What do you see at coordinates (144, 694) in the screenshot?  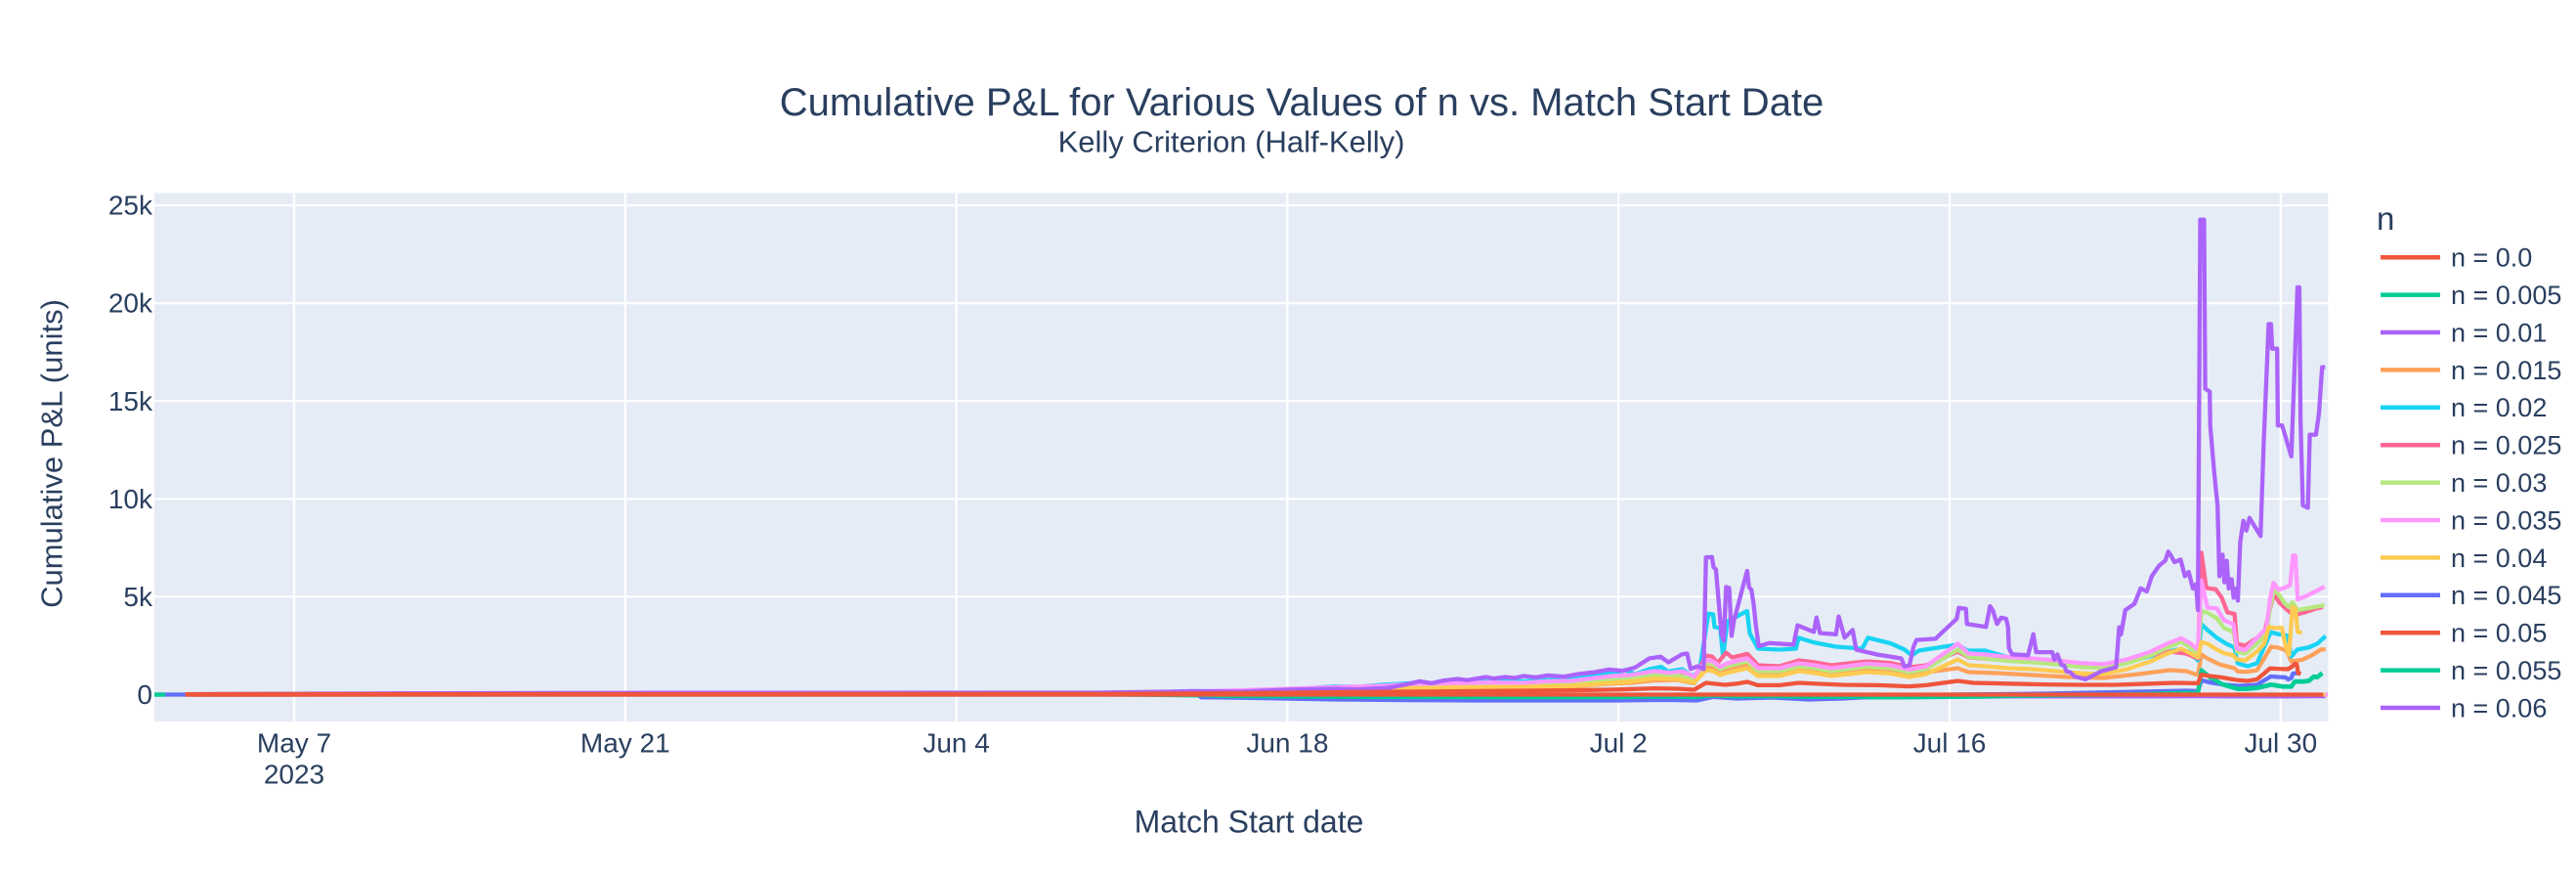 I see `svg-text: 0` at bounding box center [144, 694].